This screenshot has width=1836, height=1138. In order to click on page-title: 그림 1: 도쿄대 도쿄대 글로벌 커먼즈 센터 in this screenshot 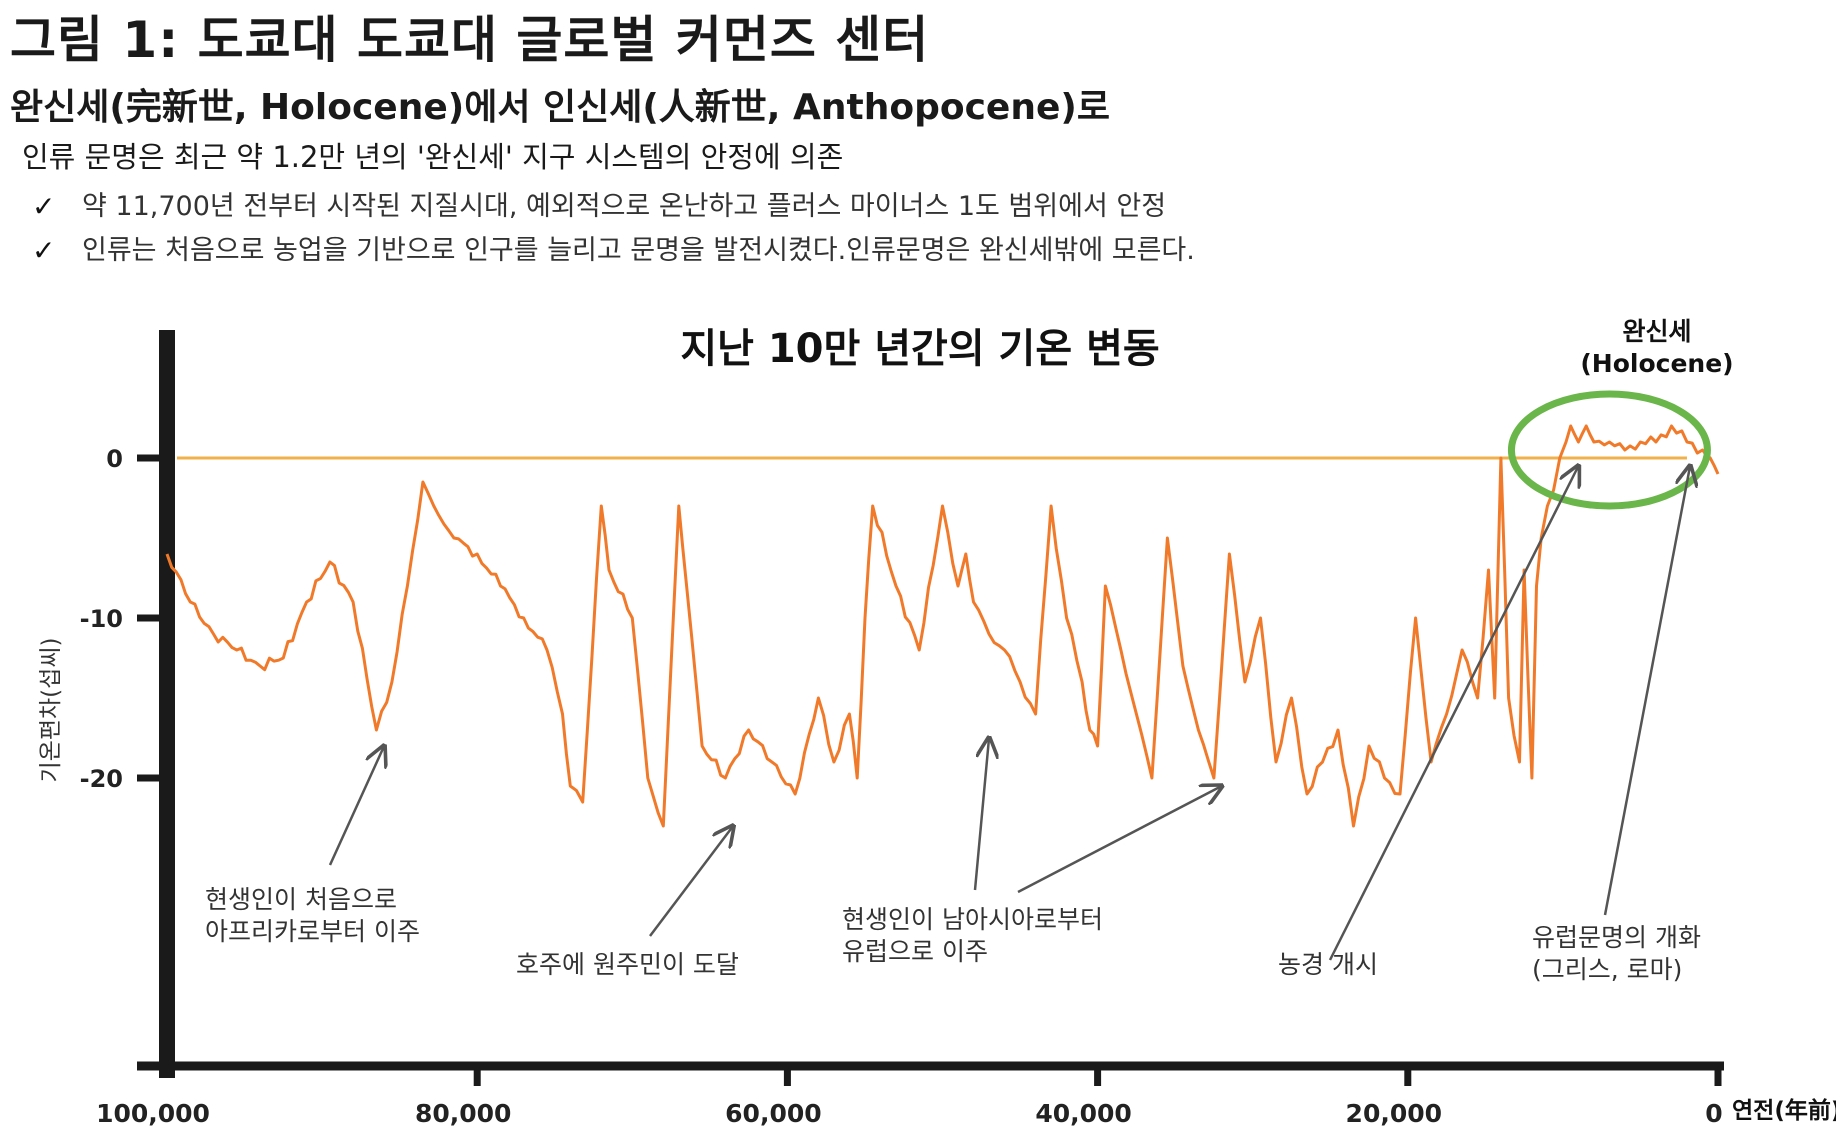, I will do `click(470, 40)`.